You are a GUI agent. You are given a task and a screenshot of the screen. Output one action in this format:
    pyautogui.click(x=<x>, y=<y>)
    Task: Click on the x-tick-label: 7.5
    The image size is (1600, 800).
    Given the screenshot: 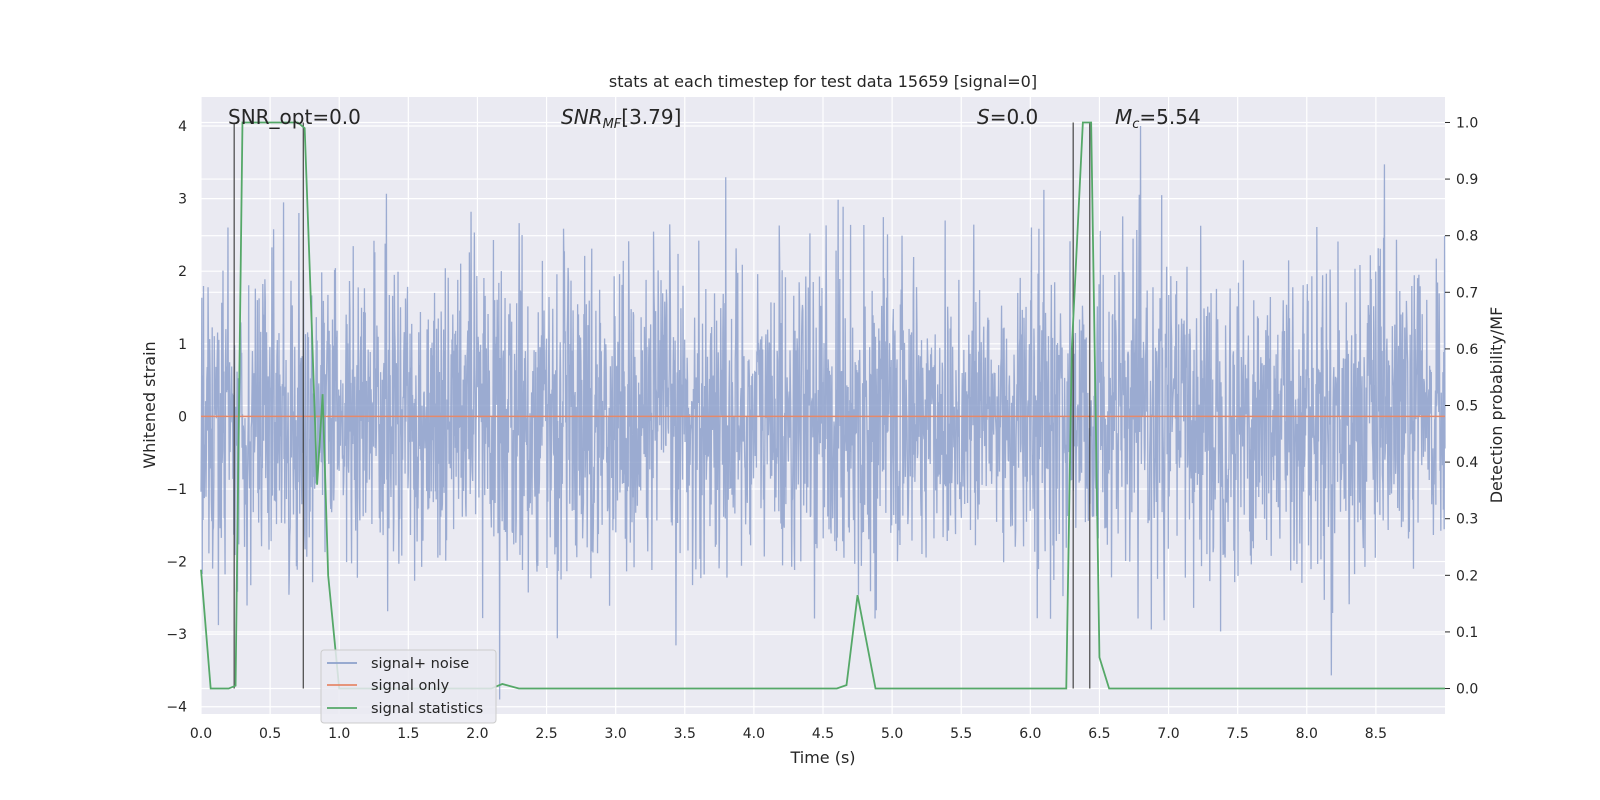 What is the action you would take?
    pyautogui.click(x=1238, y=734)
    